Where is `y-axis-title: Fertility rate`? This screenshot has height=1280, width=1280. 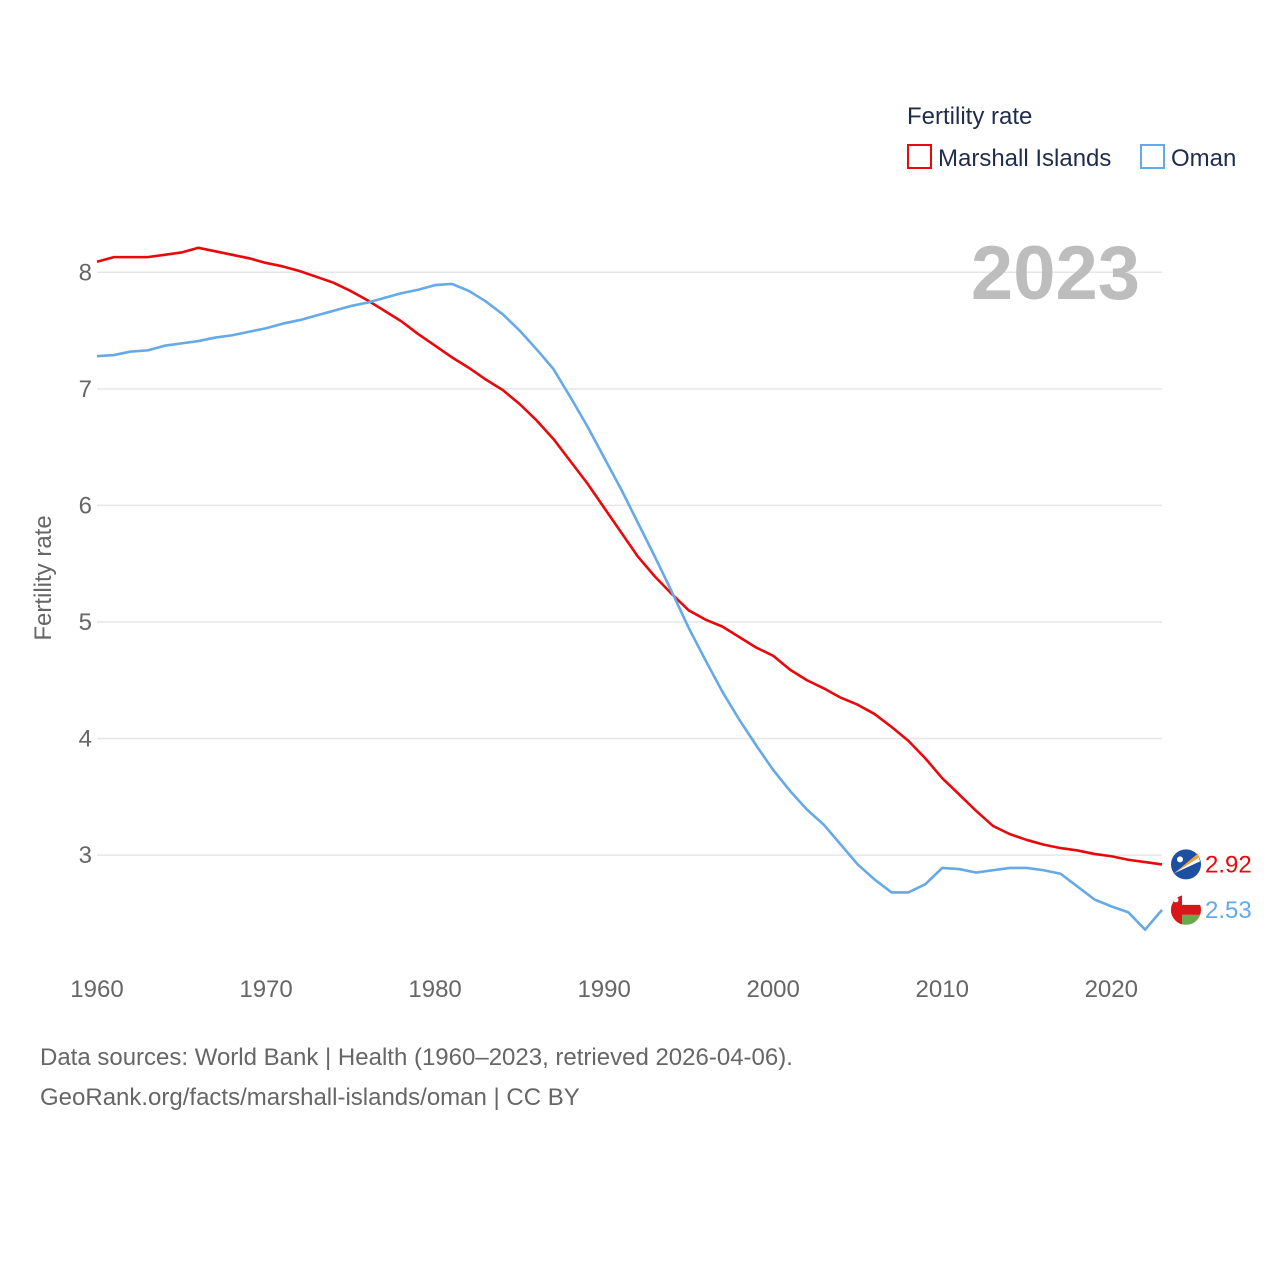
y-axis-title: Fertility rate is located at coordinates (43, 577).